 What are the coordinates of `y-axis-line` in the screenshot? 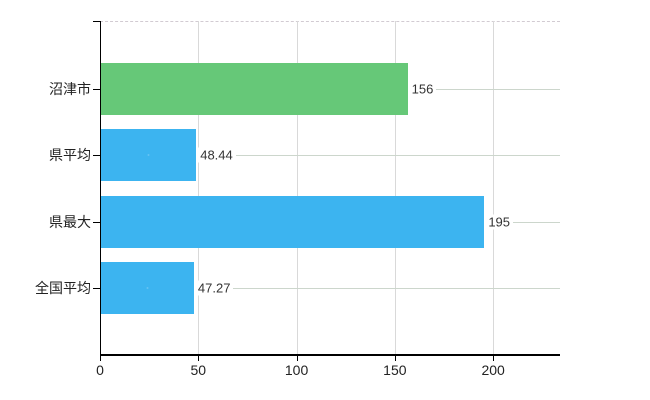 It's located at (100, 188).